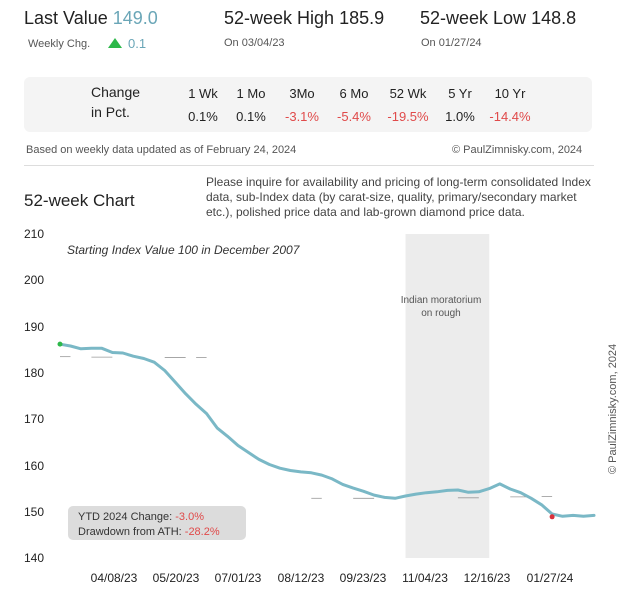 The height and width of the screenshot is (594, 624). I want to click on change-label-line1: Change, so click(116, 92).